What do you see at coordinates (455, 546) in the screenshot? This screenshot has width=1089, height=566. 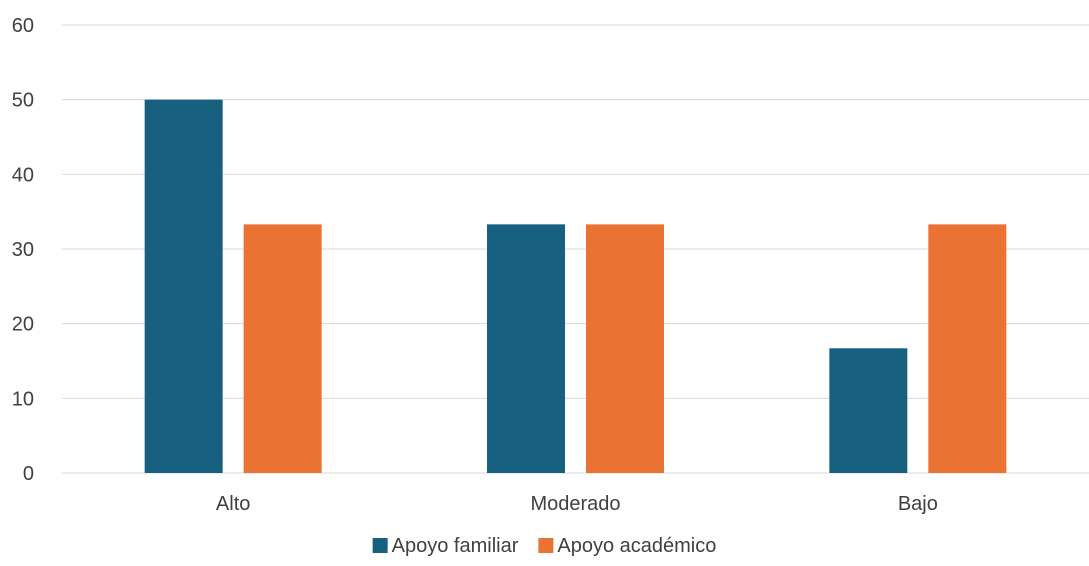 I see `legend-label-0: Apoyo familiar` at bounding box center [455, 546].